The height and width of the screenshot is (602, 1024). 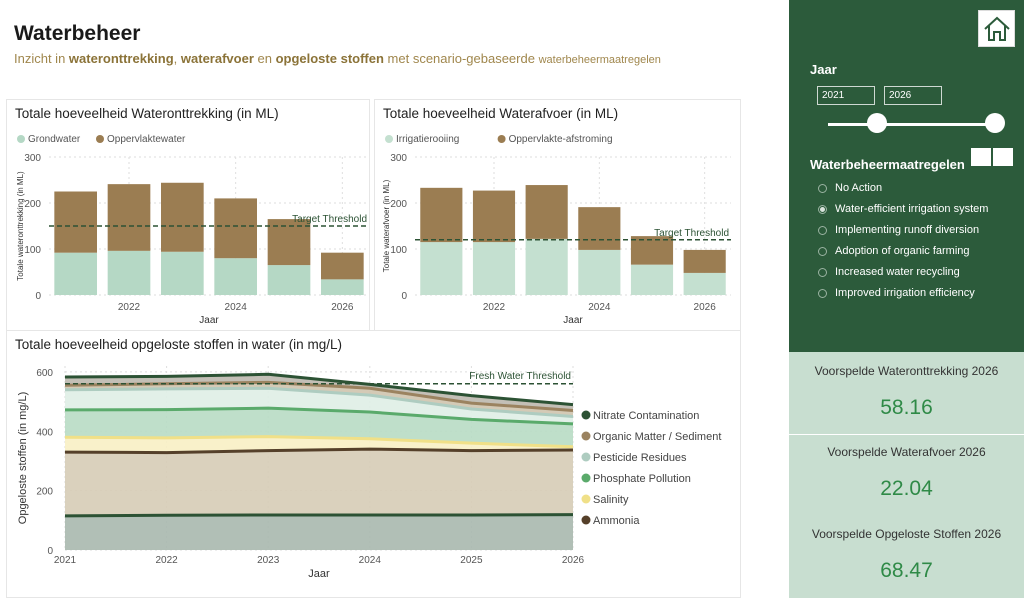 What do you see at coordinates (20, 226) in the screenshot?
I see `y-axis-title: Totale wateronttrekking (in ML)` at bounding box center [20, 226].